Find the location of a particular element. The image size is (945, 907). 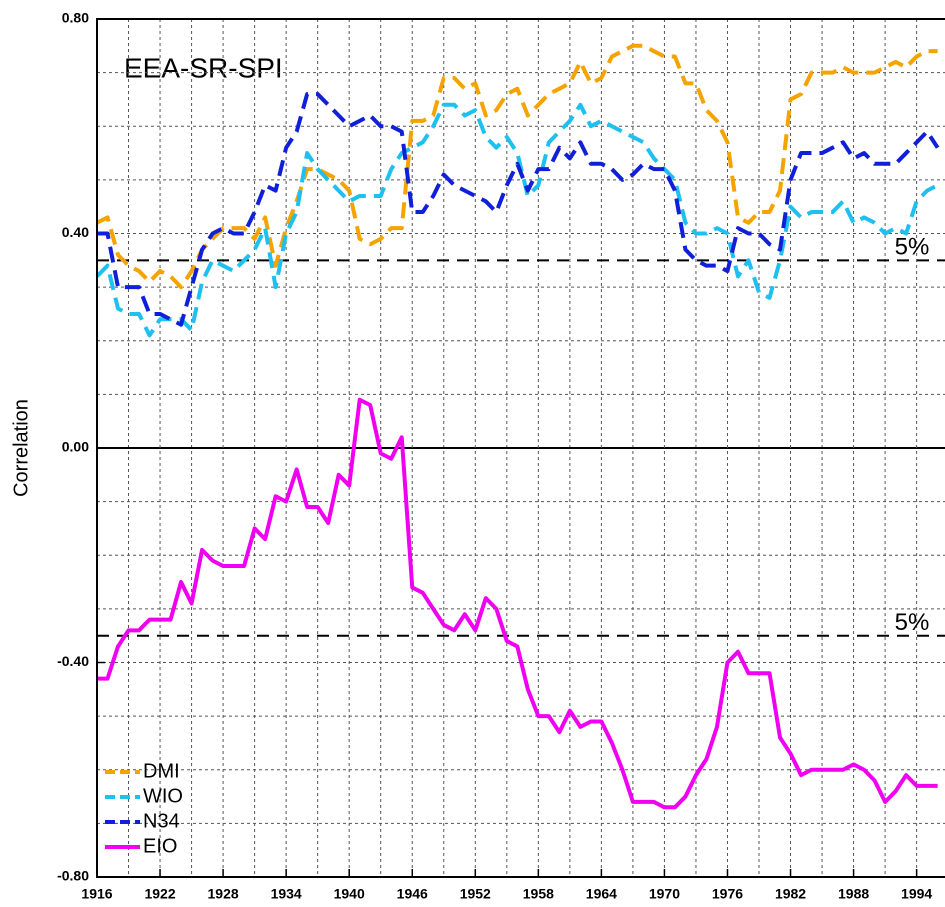

x-tick-label: 1940 is located at coordinates (349, 894).